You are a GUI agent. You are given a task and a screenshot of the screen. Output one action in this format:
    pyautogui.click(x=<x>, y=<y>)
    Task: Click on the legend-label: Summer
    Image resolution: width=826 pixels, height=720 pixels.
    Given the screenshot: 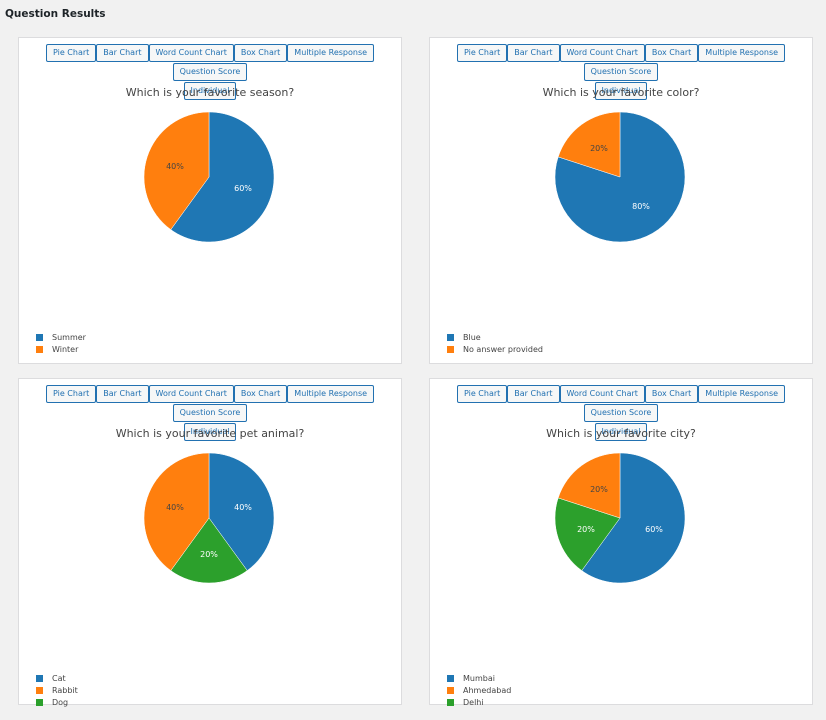 What is the action you would take?
    pyautogui.click(x=69, y=337)
    